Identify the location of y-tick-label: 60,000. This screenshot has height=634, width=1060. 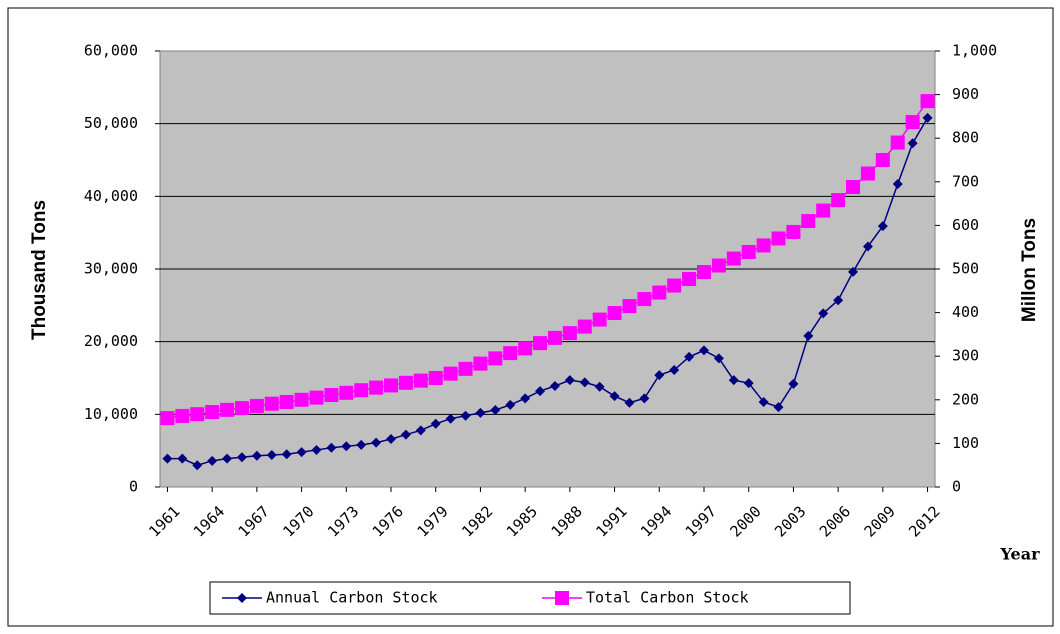
(111, 51).